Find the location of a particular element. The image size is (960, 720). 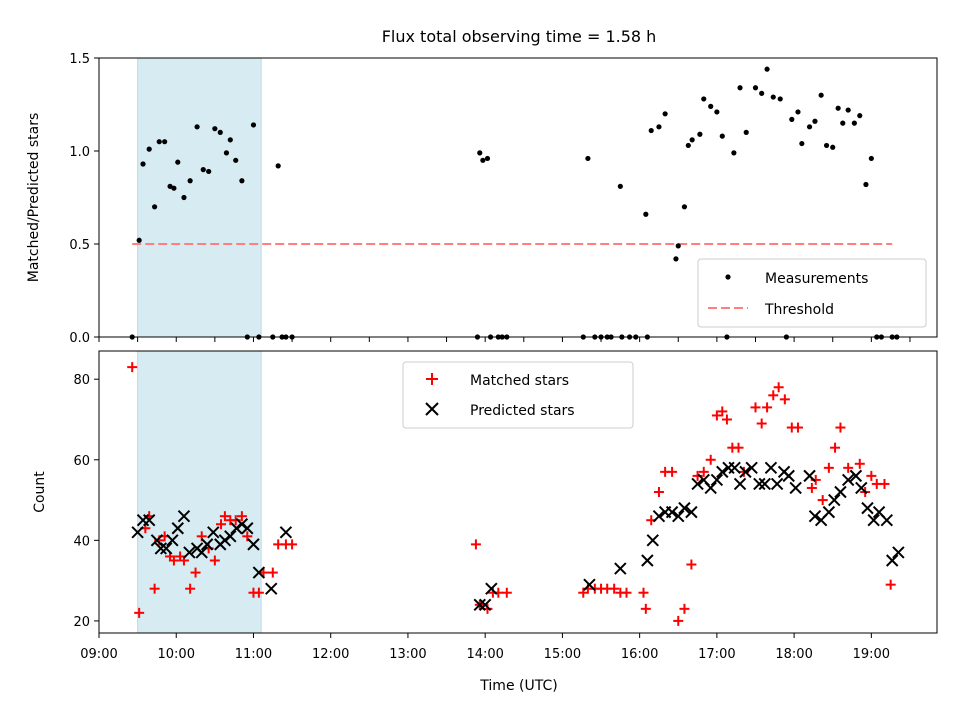

legend-matched-label: Matched stars is located at coordinates (519, 381).